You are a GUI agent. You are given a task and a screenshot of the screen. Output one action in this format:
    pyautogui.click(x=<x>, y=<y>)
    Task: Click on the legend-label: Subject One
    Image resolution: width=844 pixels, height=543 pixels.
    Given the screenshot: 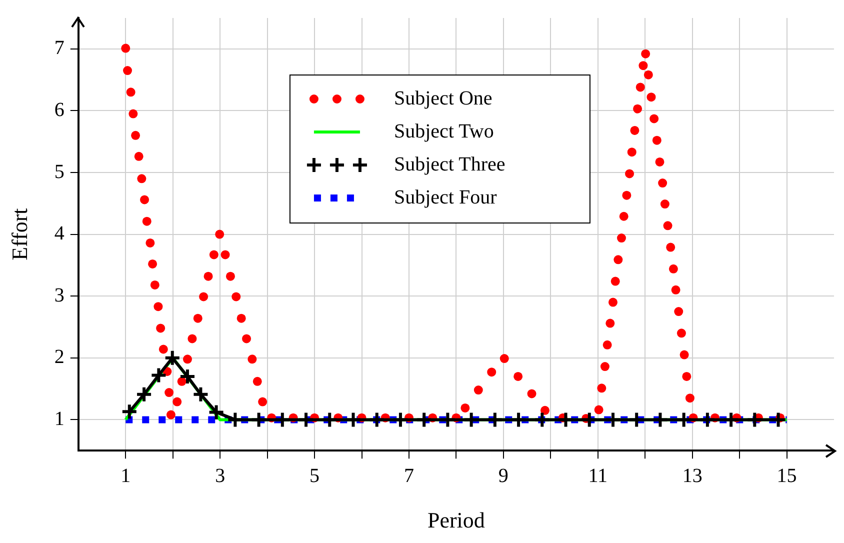 What is the action you would take?
    pyautogui.click(x=443, y=98)
    